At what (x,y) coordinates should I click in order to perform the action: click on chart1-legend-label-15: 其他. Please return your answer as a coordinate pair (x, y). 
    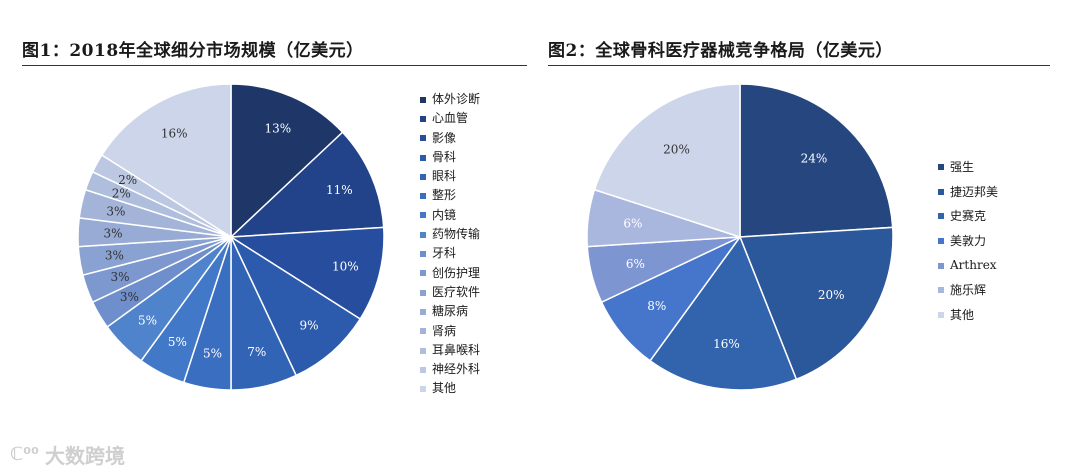
    Looking at the image, I should click on (444, 388).